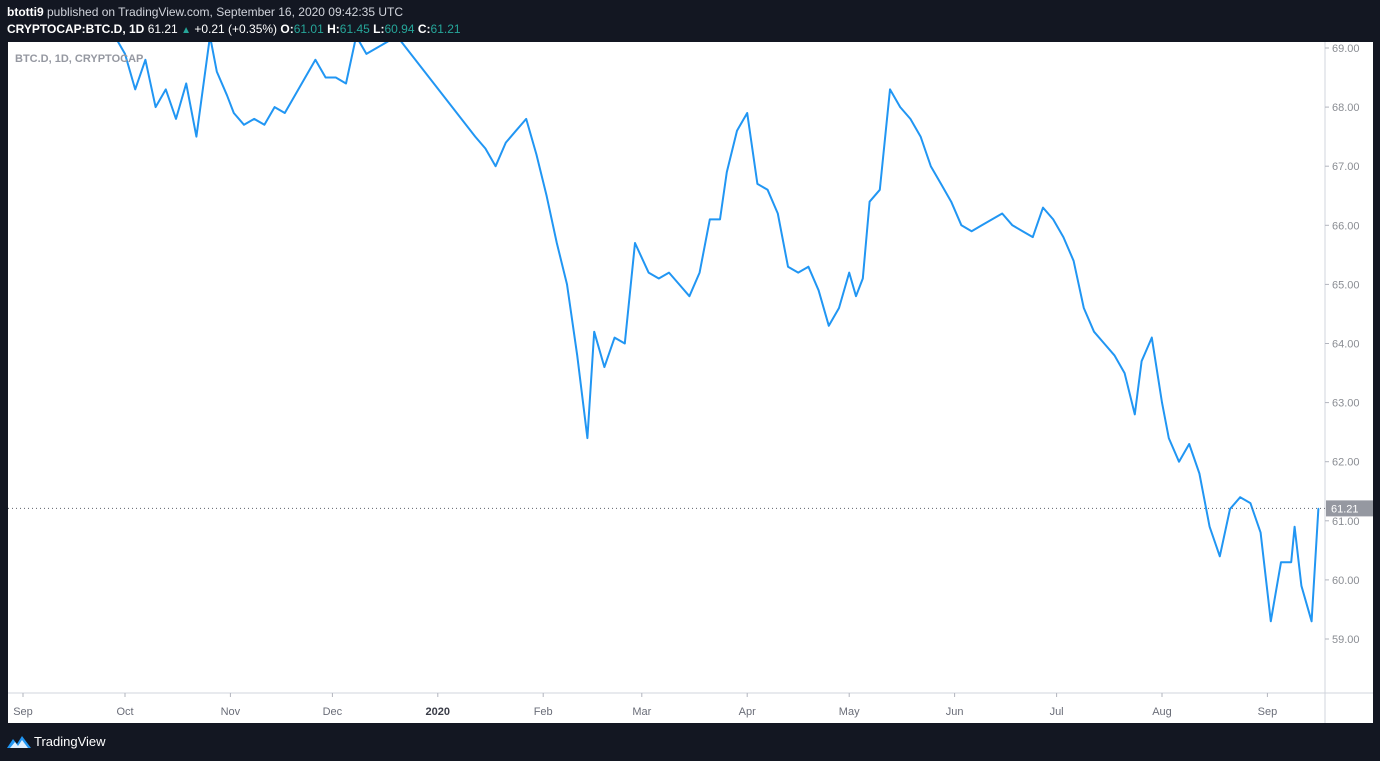  I want to click on symbol-watermark: BTC.D, 1D, CRYPTOCAP, so click(79, 59).